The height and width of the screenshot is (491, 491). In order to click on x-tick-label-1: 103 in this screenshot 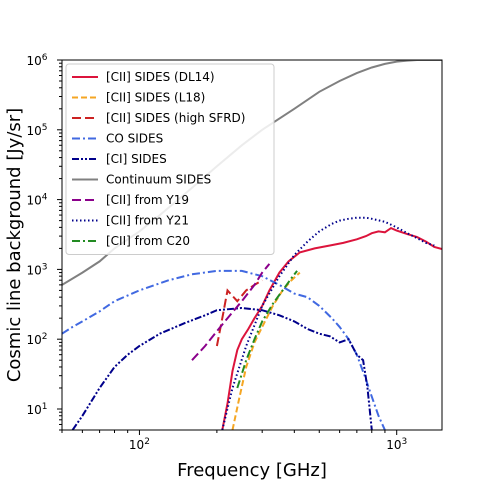, I will do `click(396, 444)`.